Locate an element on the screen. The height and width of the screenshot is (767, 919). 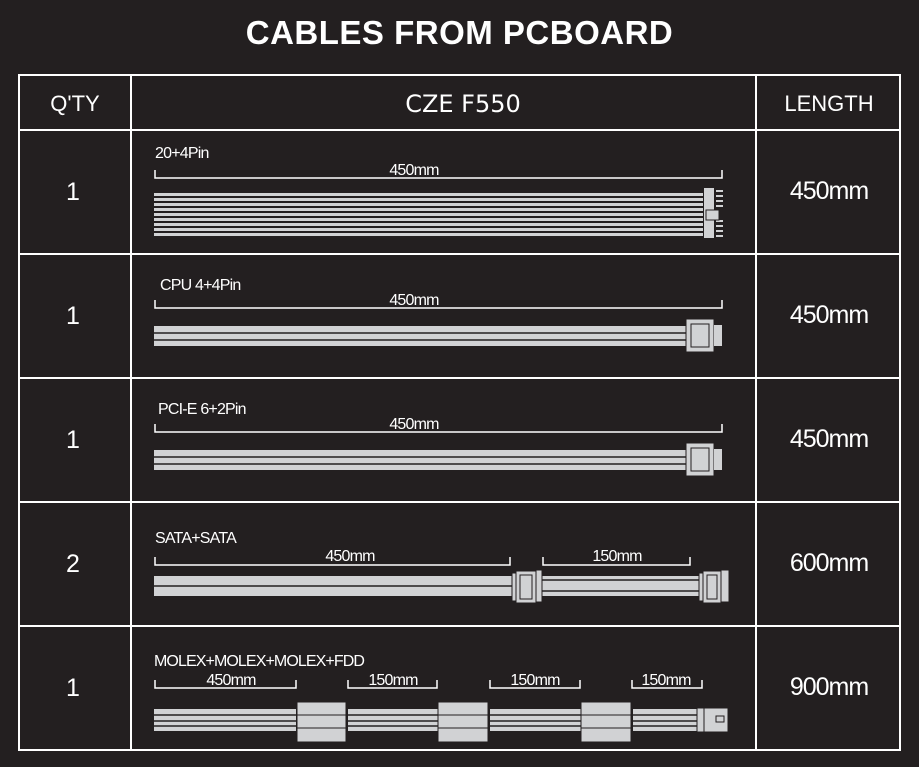
header-model: CZE F550 is located at coordinates (463, 104).